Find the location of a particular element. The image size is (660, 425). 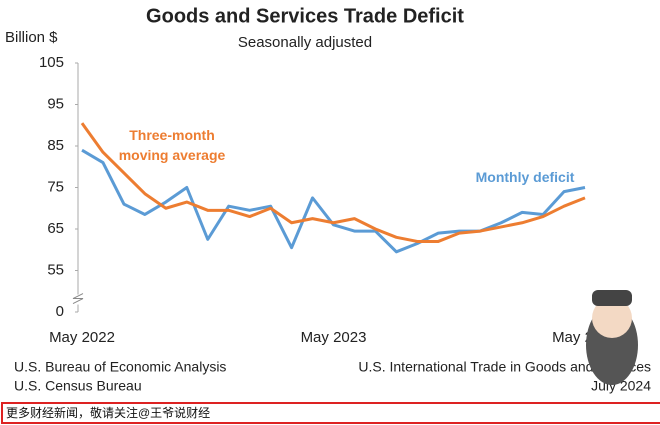

chart-subtitle: Seasonally adjusted is located at coordinates (305, 42).